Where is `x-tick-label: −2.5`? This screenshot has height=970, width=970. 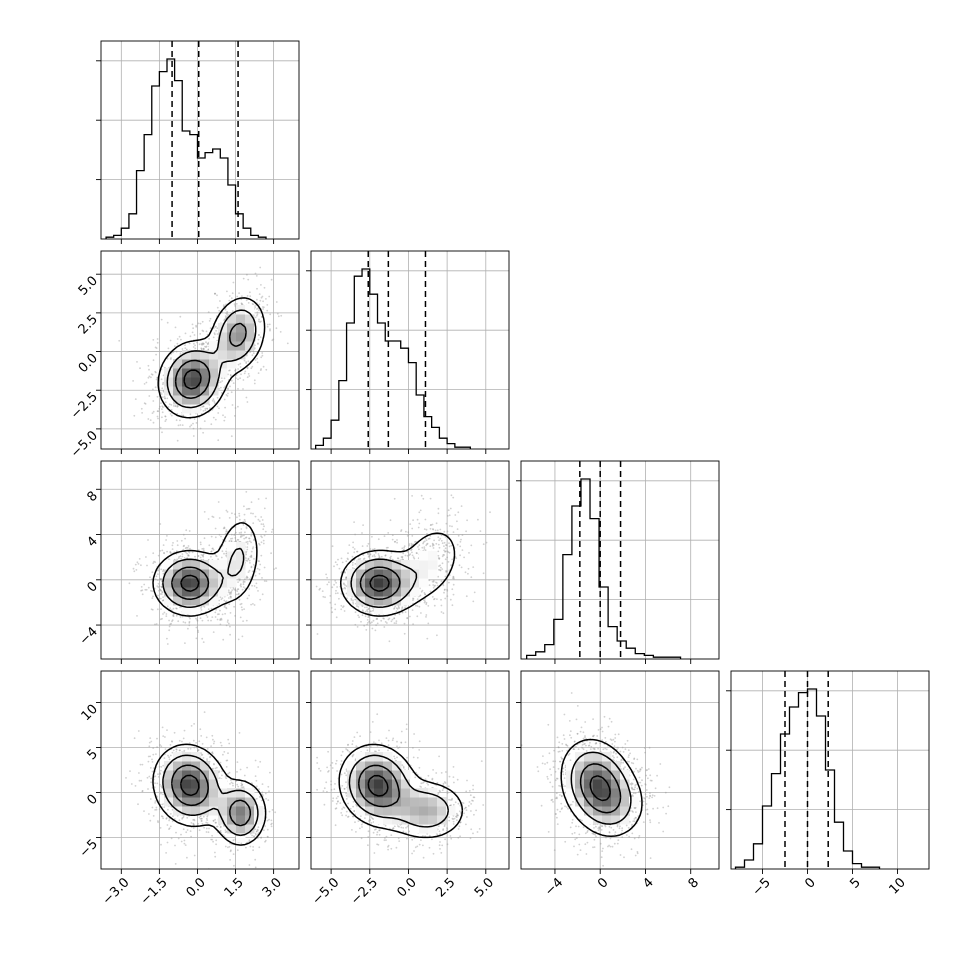 x-tick-label: −2.5 is located at coordinates (364, 891).